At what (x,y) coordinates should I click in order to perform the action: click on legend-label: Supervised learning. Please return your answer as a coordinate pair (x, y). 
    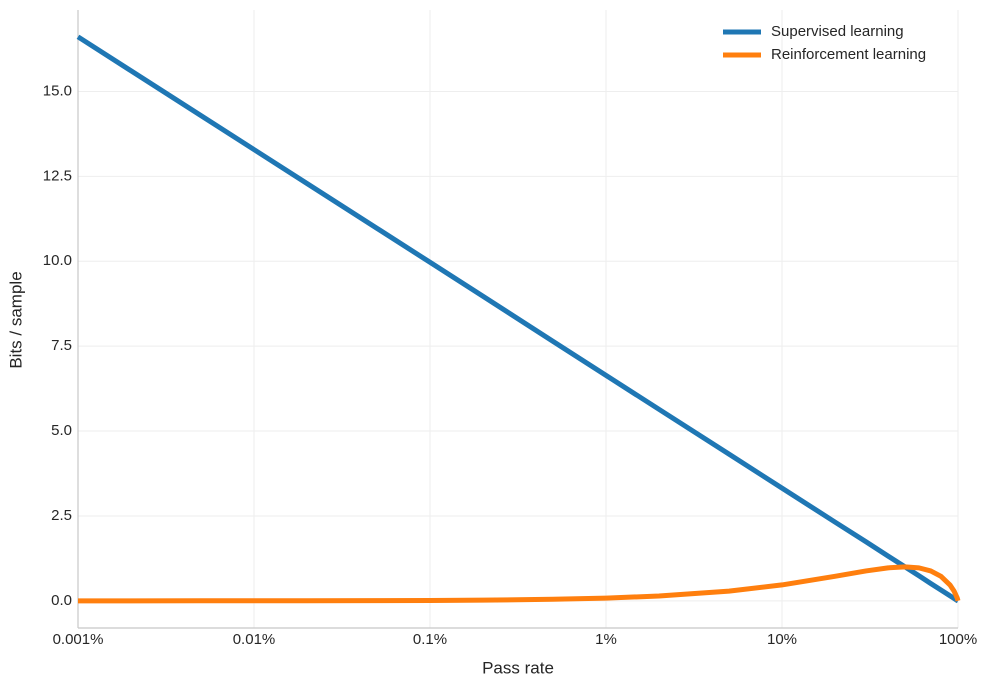
    Looking at the image, I should click on (837, 31).